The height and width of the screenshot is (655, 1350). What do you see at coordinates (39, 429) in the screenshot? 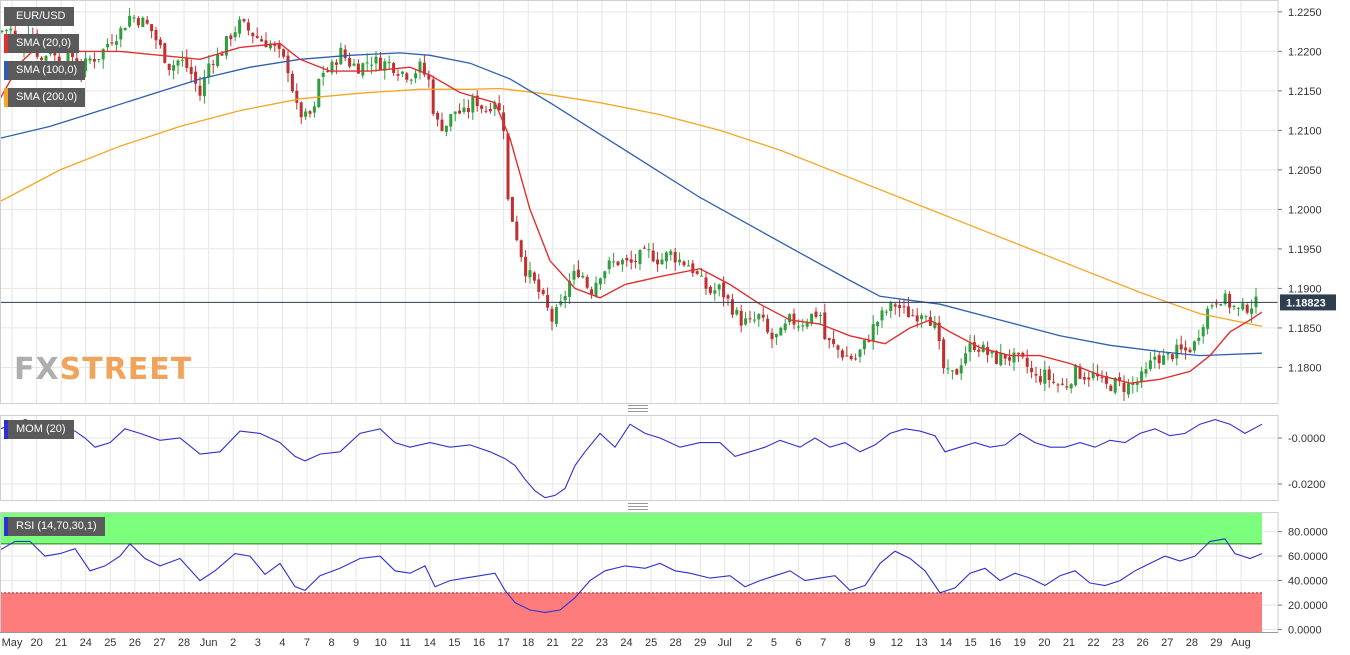
I see `legend-mom: MOM (20)` at bounding box center [39, 429].